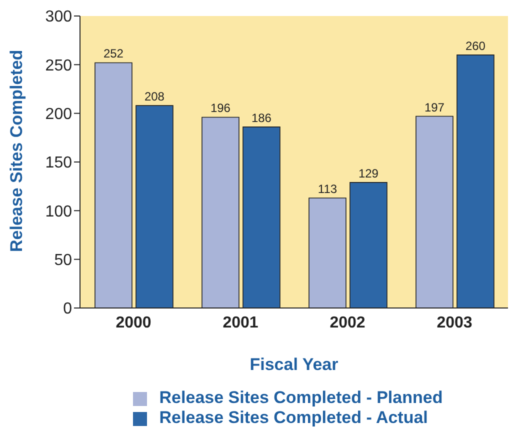  Describe the element at coordinates (58, 115) in the screenshot. I see `y-tick-label: 200` at that location.